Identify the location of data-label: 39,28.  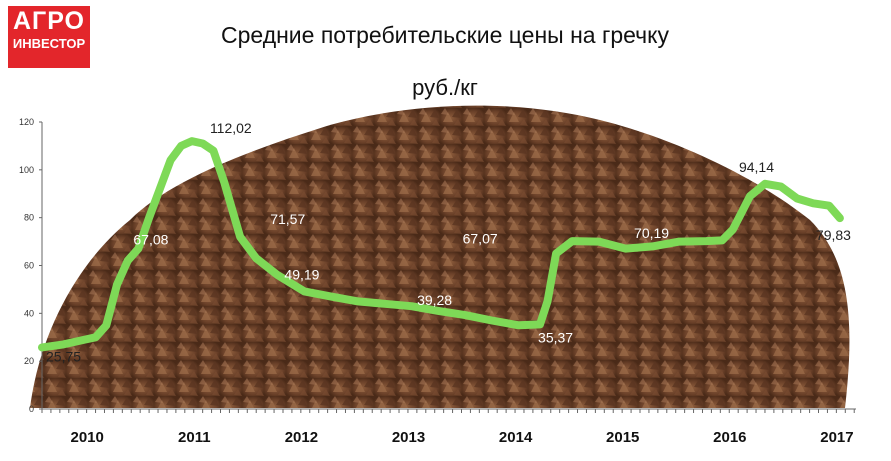
(434, 300).